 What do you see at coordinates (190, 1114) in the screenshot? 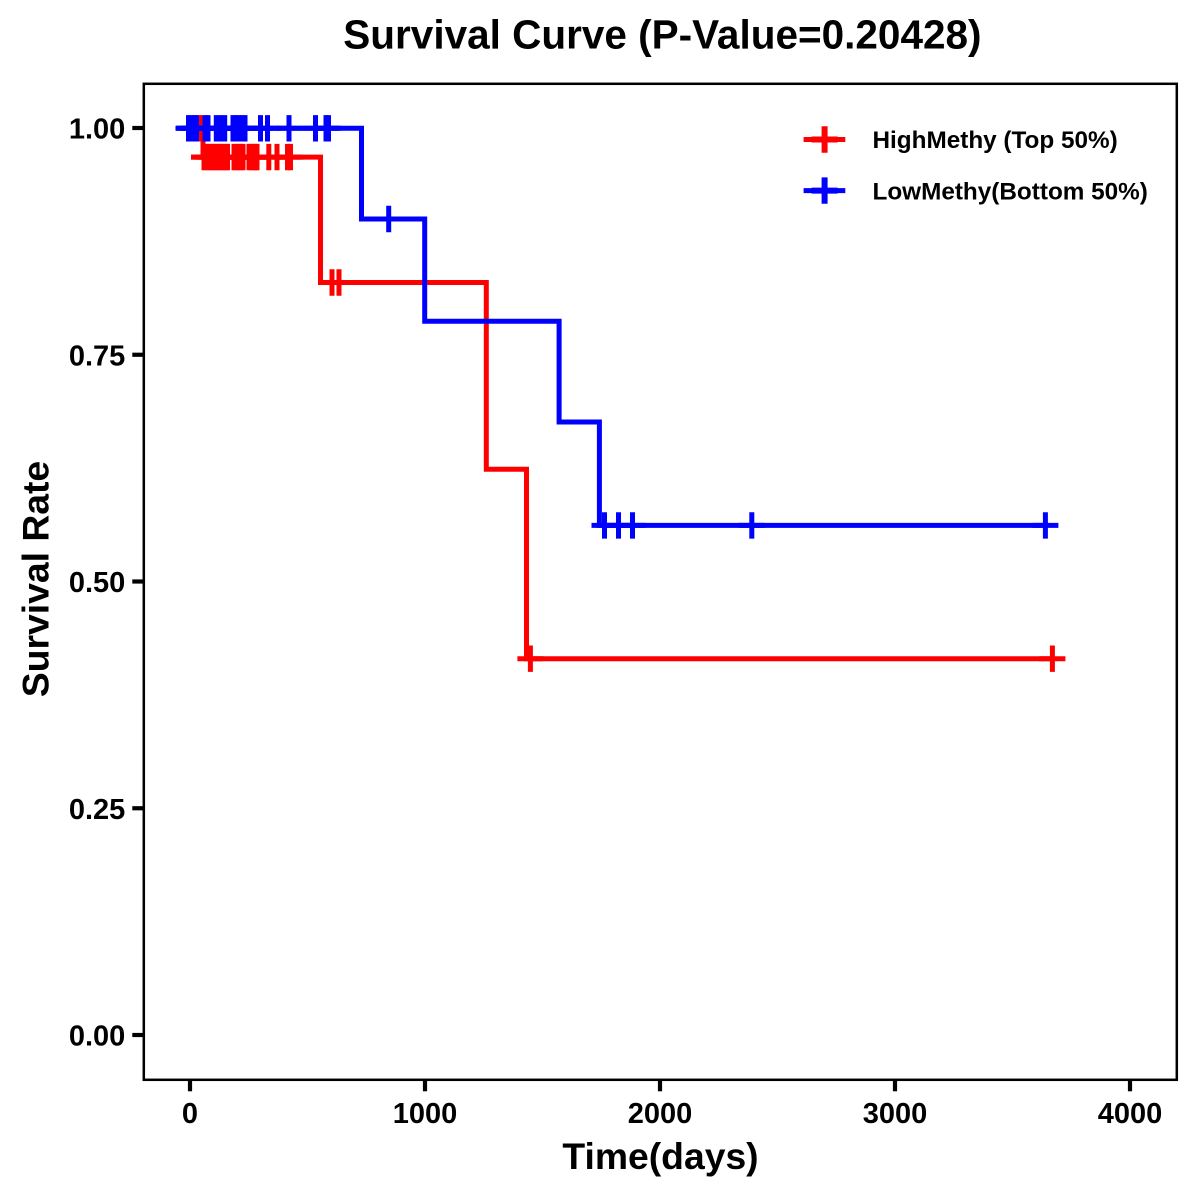
I see `svg-text: 0` at bounding box center [190, 1114].